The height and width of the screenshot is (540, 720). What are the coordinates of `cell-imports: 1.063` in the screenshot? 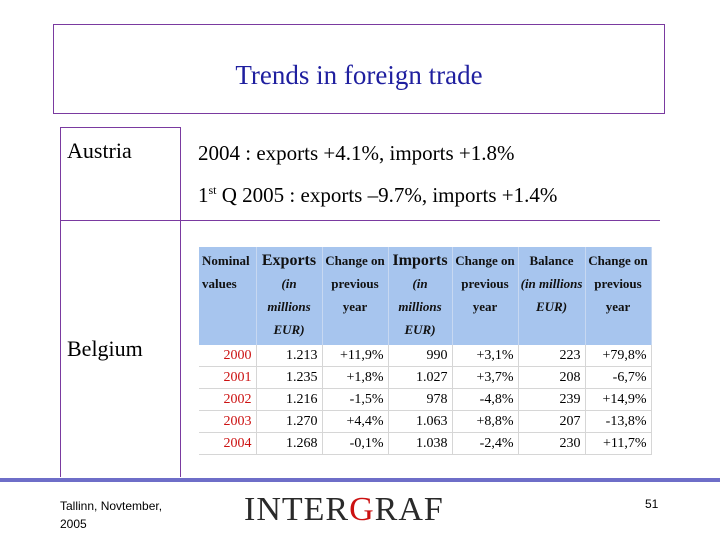 It's located at (420, 421).